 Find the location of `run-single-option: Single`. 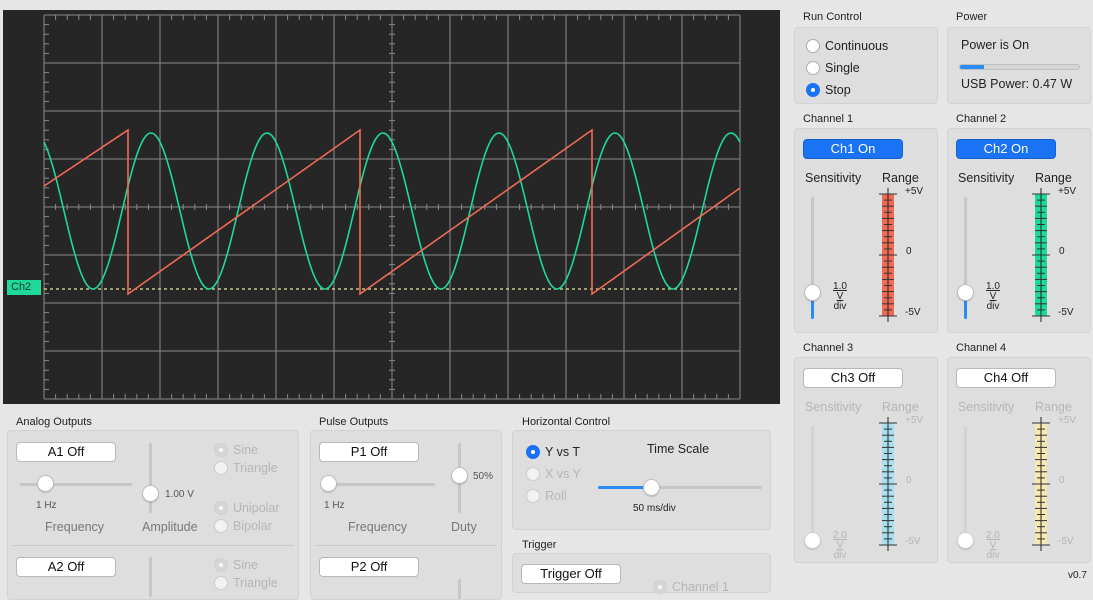

run-single-option: Single is located at coordinates (866, 68).